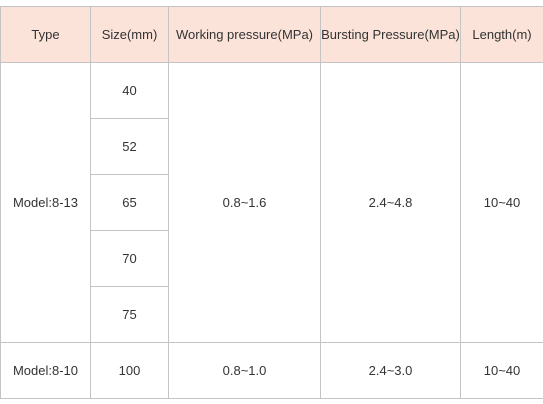 This screenshot has width=543, height=404. What do you see at coordinates (391, 35) in the screenshot?
I see `header-cell: Bursting Pressure(MPa)` at bounding box center [391, 35].